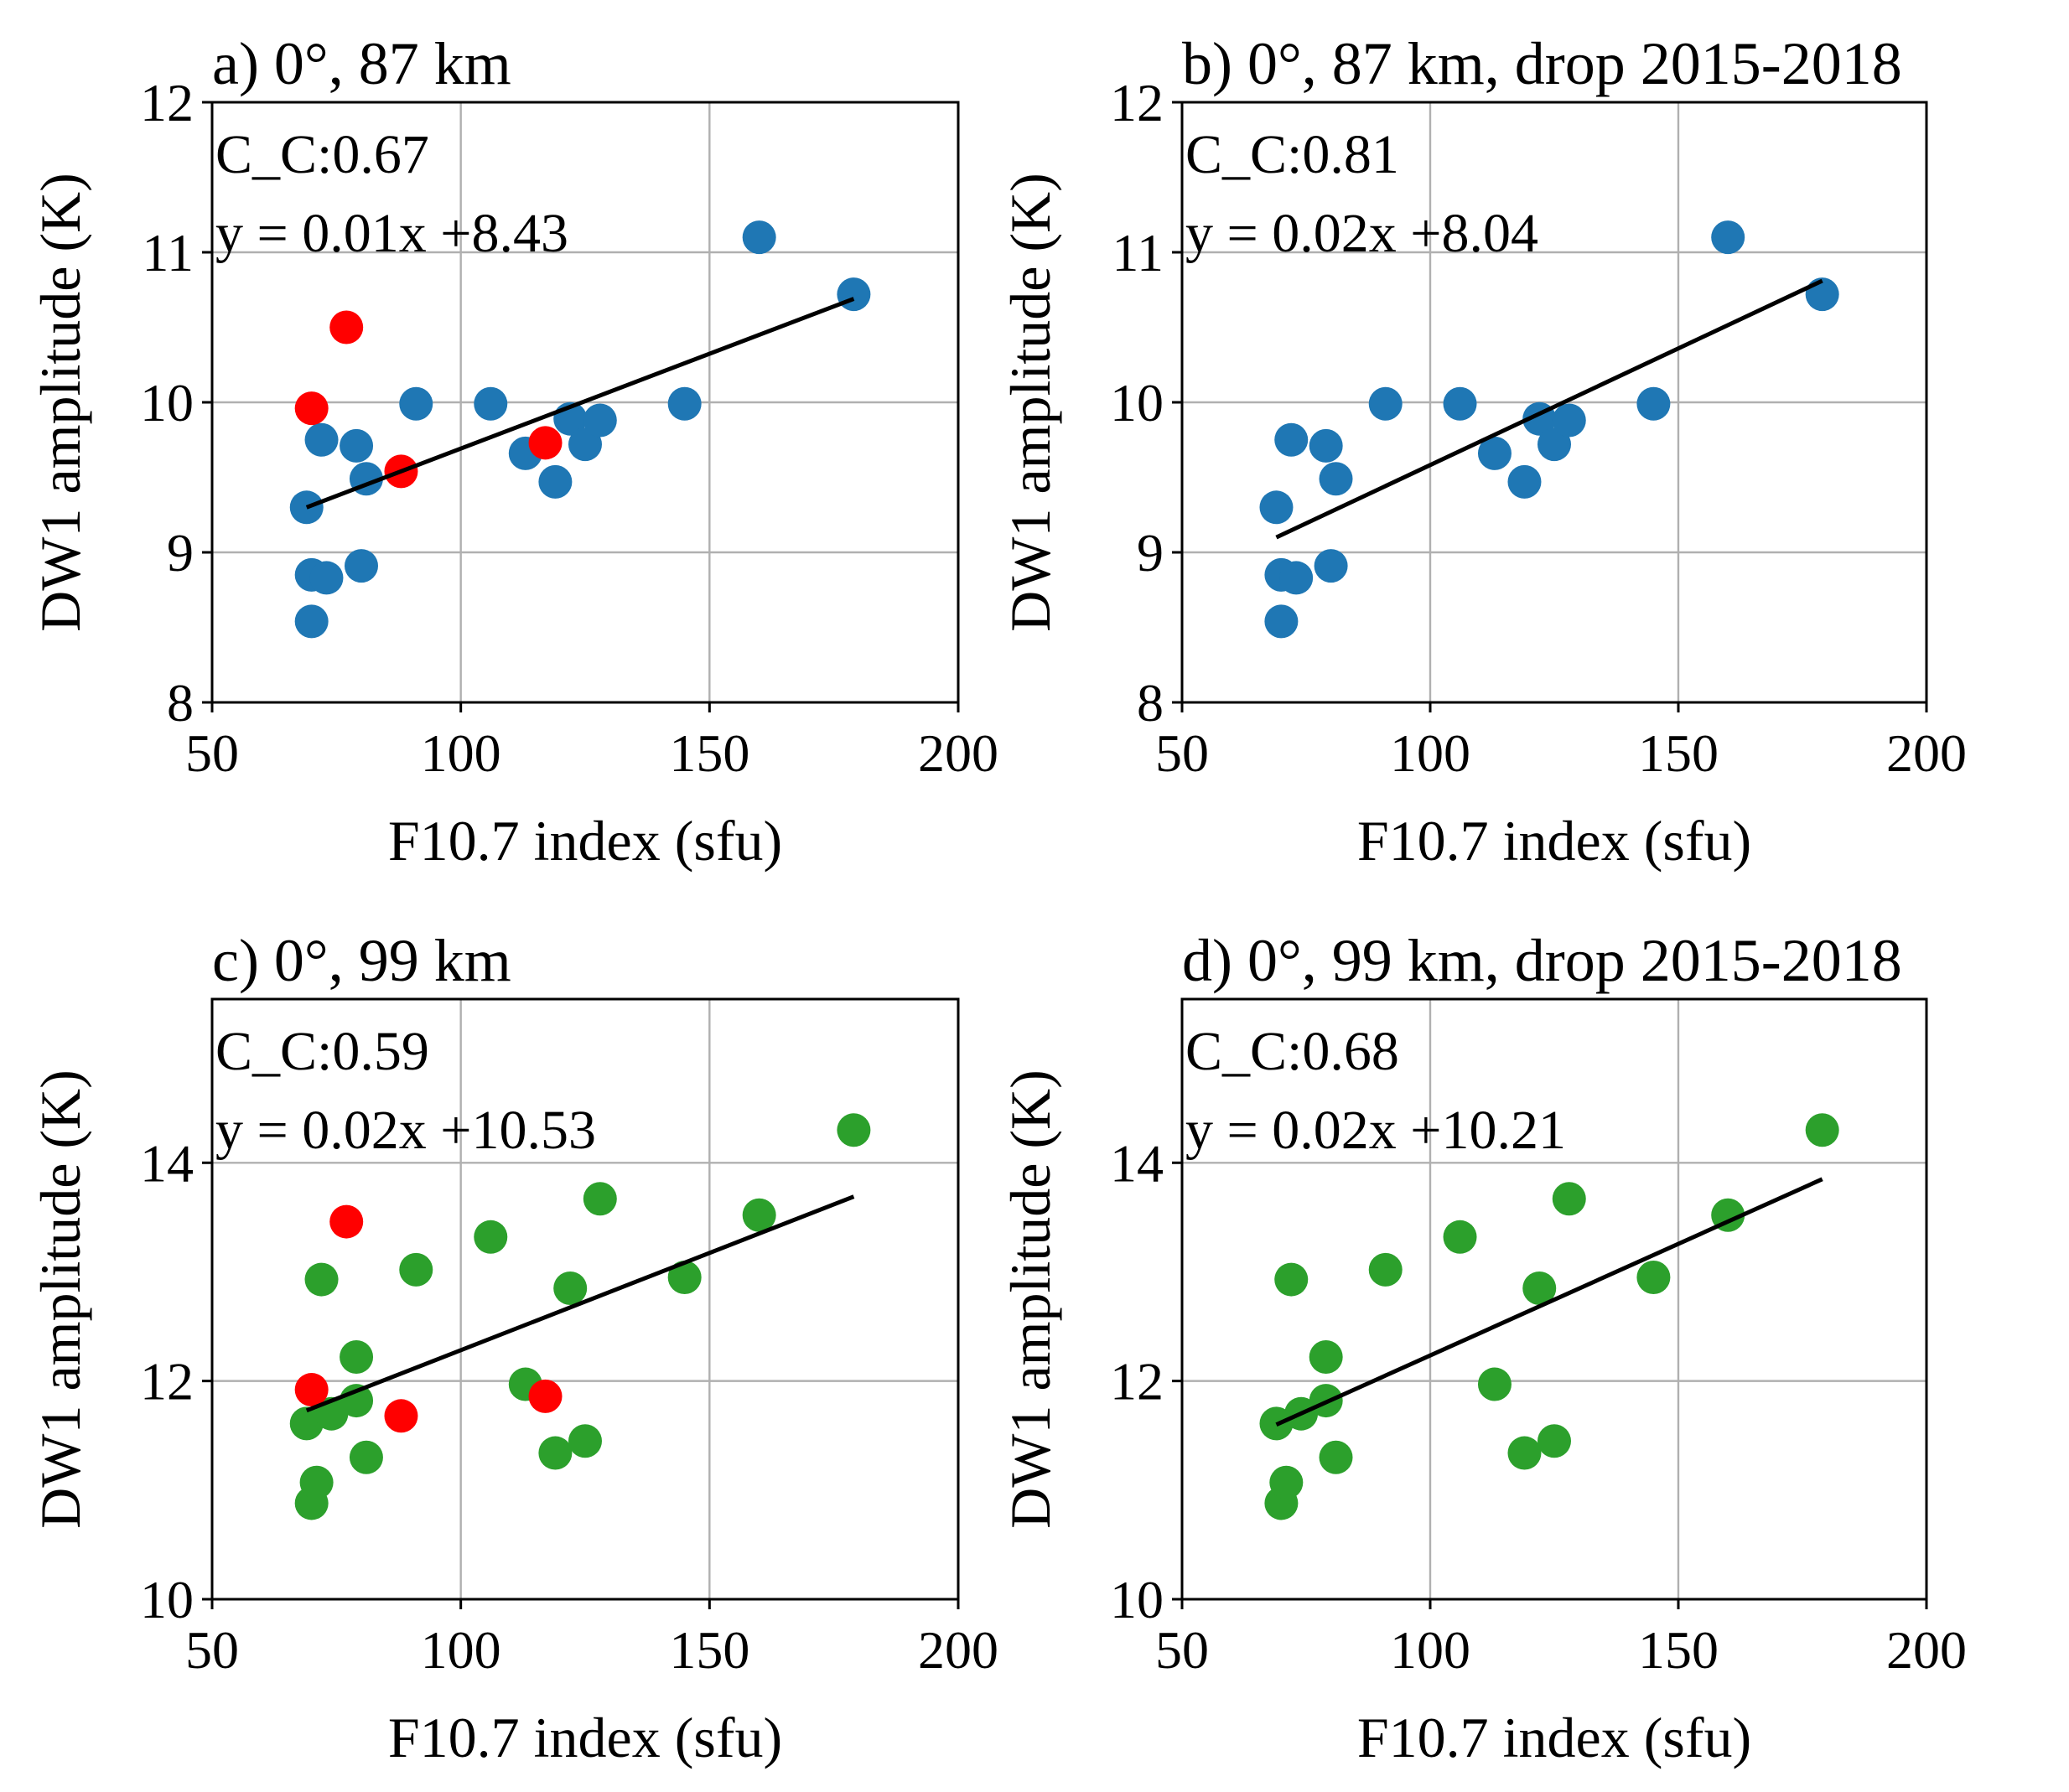 Image resolution: width=2069 pixels, height=1792 pixels. What do you see at coordinates (1542, 961) in the screenshot?
I see `panel-title: d) 0°, 99 km, drop 2015-2018` at bounding box center [1542, 961].